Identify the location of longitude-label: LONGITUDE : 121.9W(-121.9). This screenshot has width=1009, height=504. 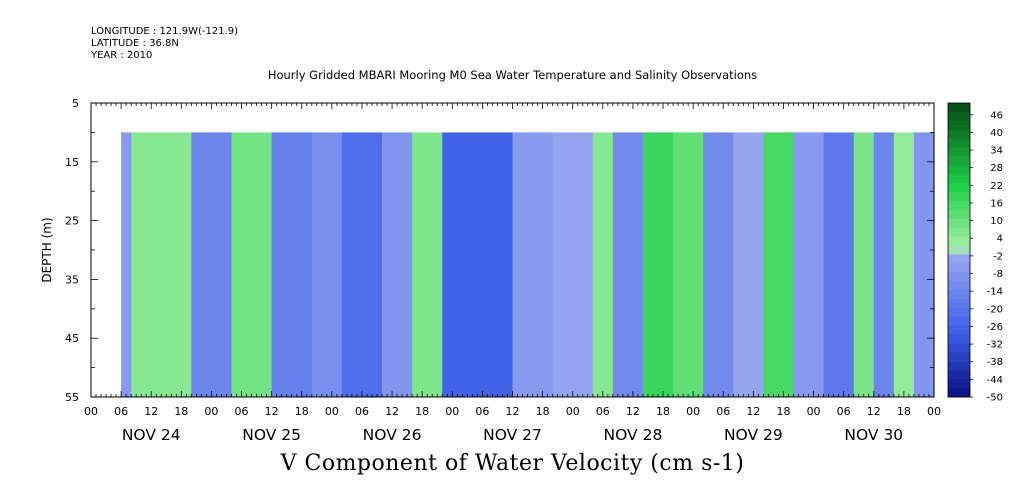
(164, 31).